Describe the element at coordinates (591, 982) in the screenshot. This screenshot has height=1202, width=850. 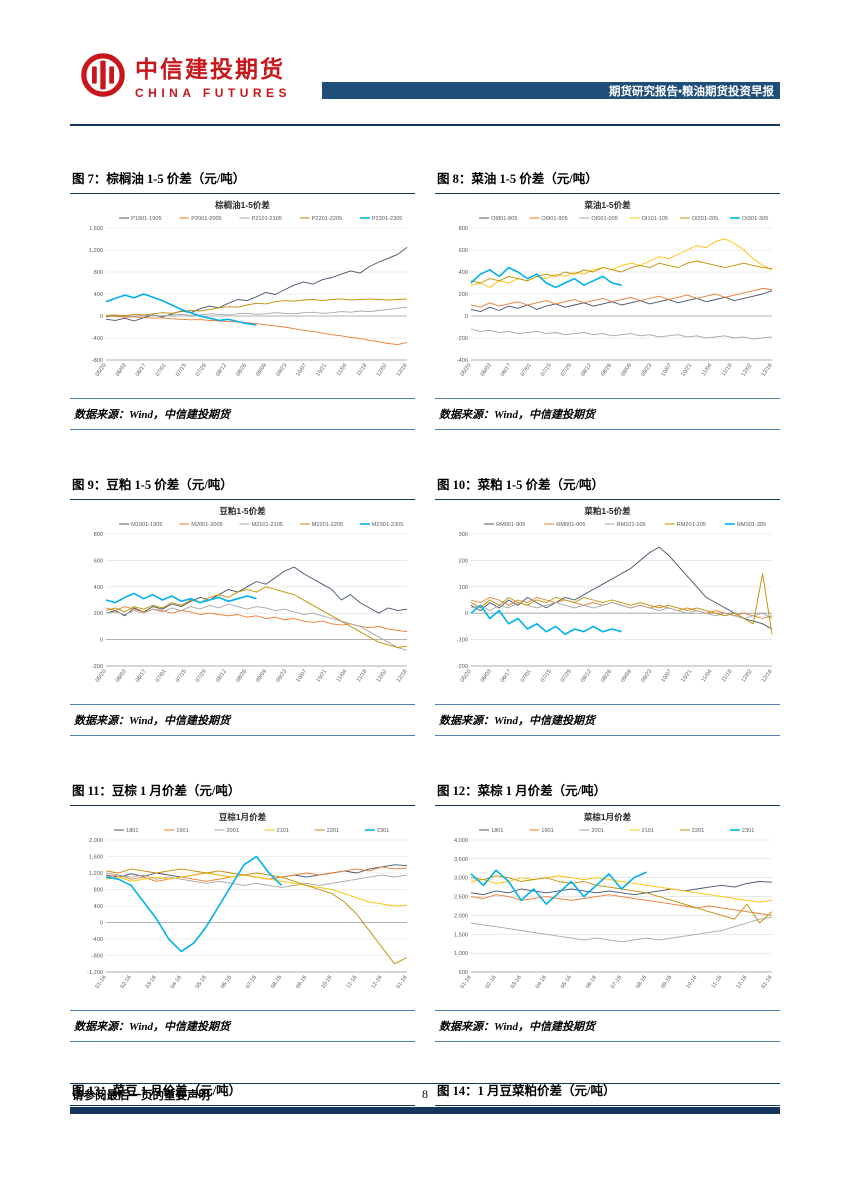
I see `svg-text: 06-16` at that location.